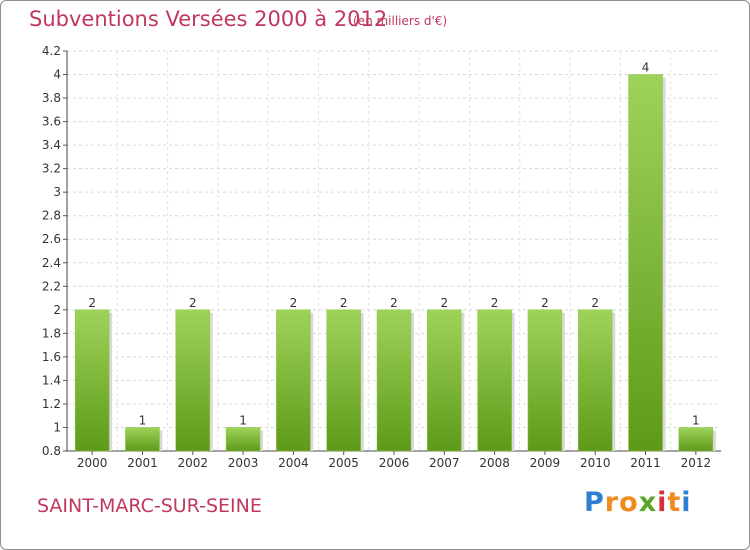 This screenshot has width=750, height=550. I want to click on bar-2001, so click(142, 439).